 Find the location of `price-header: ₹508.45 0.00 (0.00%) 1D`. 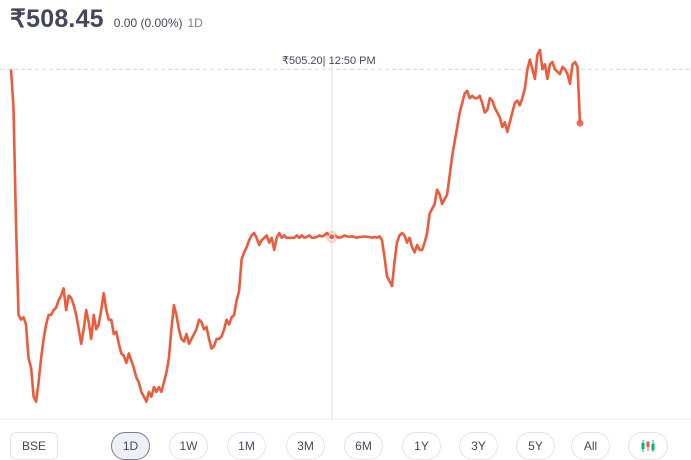

price-header: ₹508.45 0.00 (0.00%) 1D is located at coordinates (106, 19).